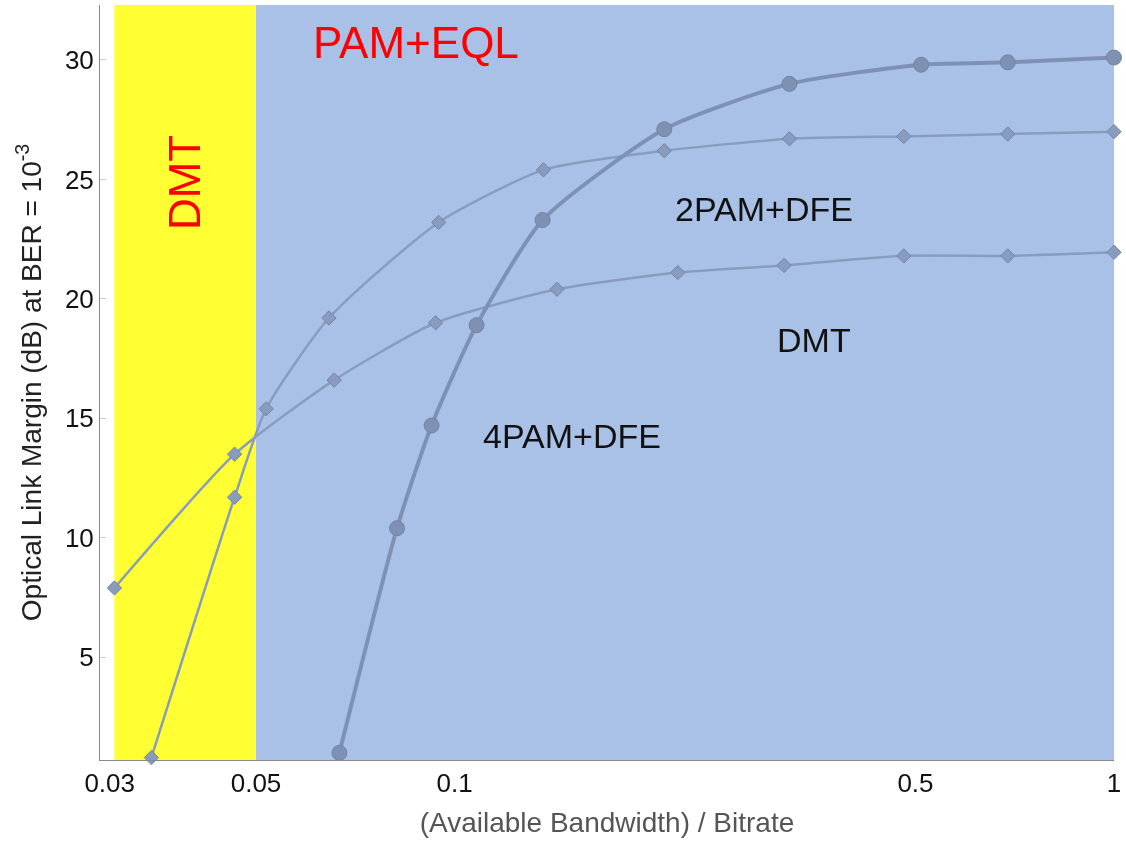 The width and height of the screenshot is (1126, 845). Describe the element at coordinates (79, 60) in the screenshot. I see `y-tick-label: 30` at that location.